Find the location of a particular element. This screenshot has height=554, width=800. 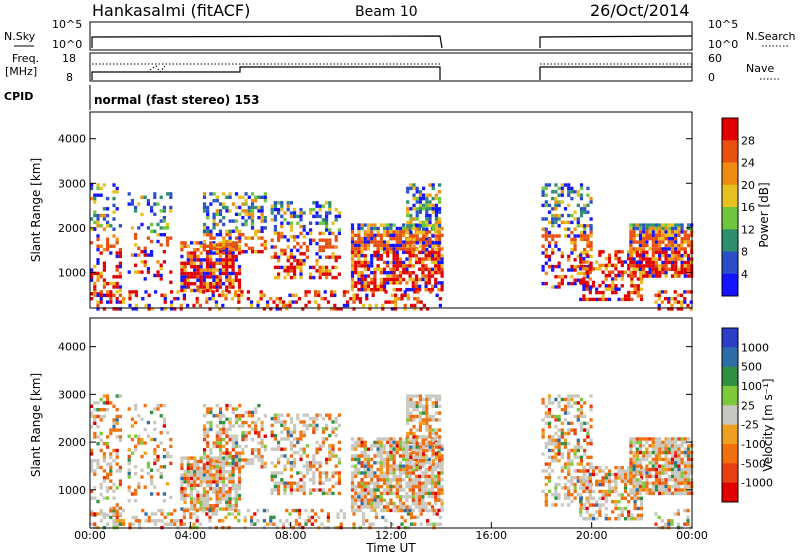

velocity-y-tick-label: 1000 is located at coordinates (72, 490).